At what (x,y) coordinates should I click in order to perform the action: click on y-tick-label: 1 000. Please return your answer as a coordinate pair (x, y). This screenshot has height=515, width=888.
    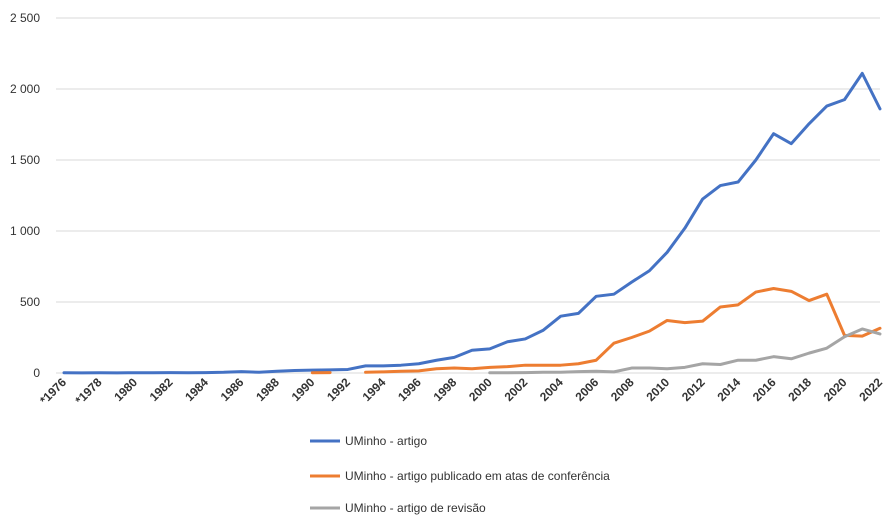
    Looking at the image, I should click on (25, 231).